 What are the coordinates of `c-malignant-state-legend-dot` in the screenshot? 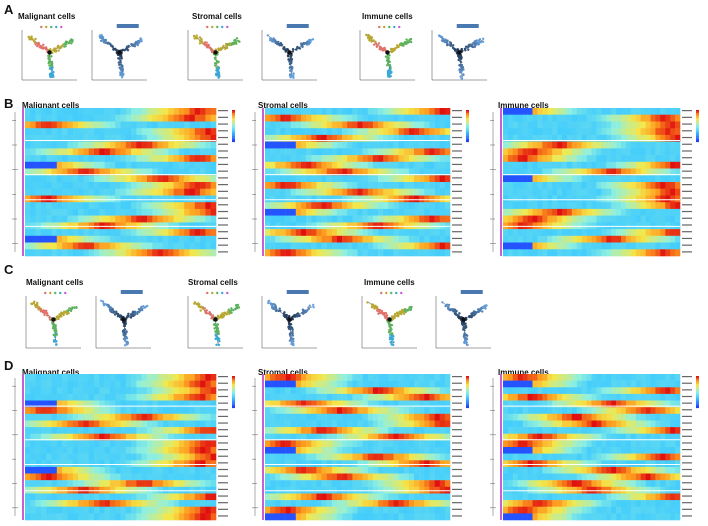 It's located at (45, 293).